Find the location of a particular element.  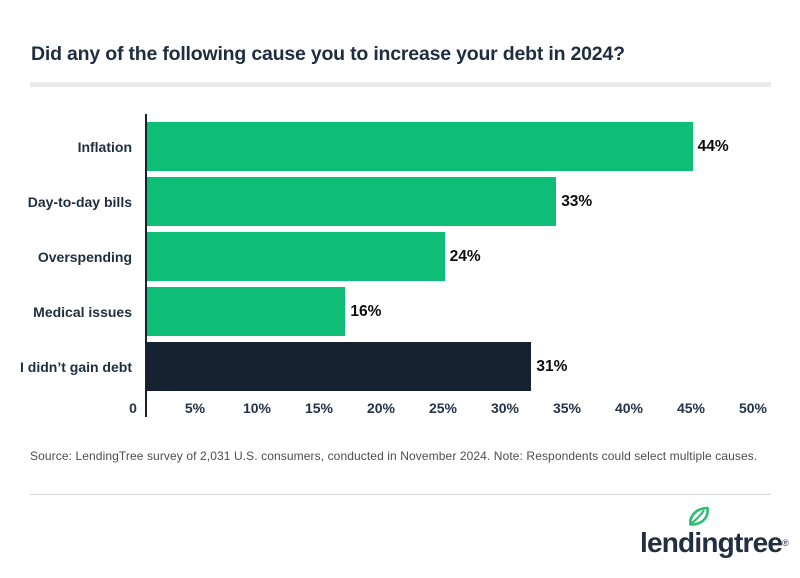

bar-row: Medical issues 16% is located at coordinates (400, 311).